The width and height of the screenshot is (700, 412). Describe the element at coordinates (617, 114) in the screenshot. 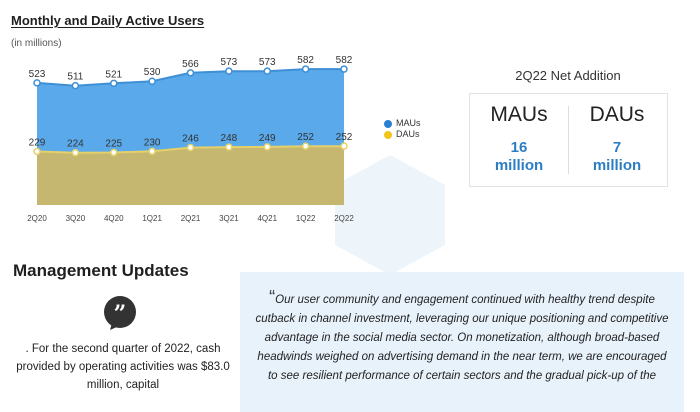

I see `net-addition-daus-label: DAUs` at that location.